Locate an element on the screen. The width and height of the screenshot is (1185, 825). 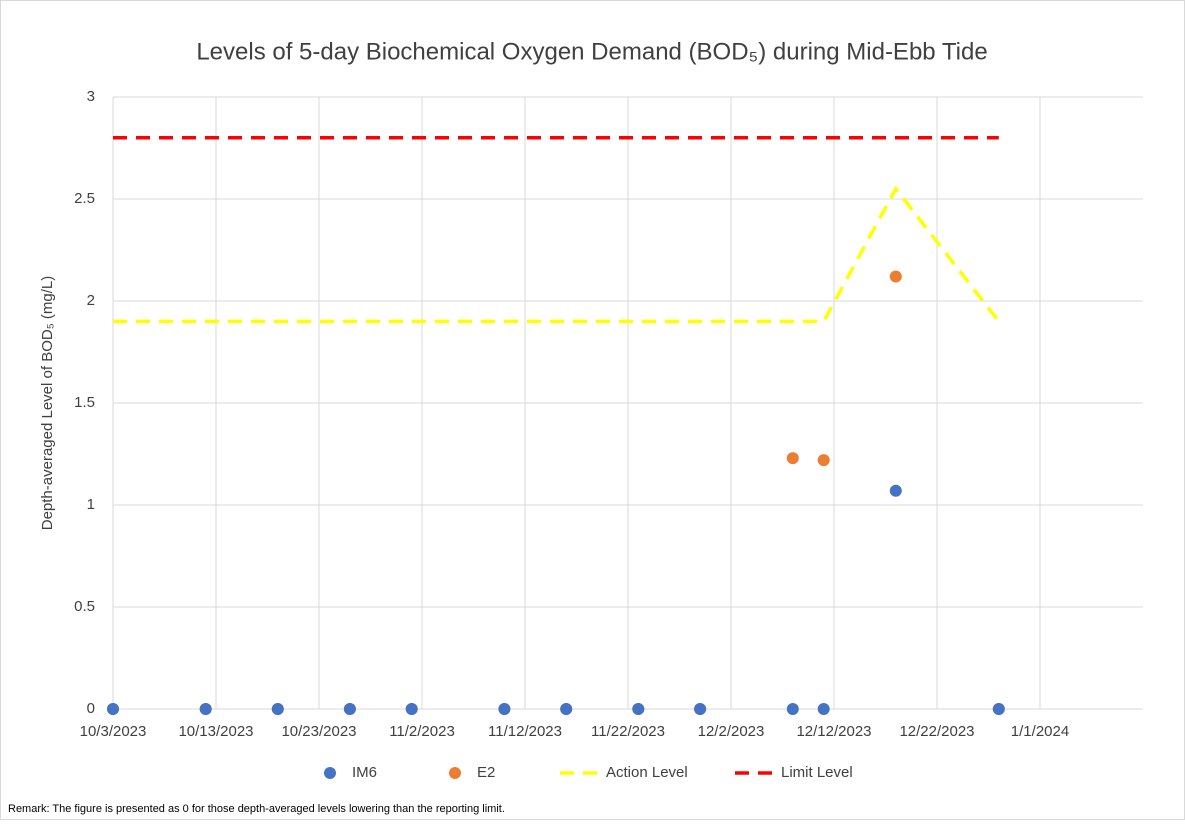
x-tick-label: 12/22/2023 is located at coordinates (936, 731).